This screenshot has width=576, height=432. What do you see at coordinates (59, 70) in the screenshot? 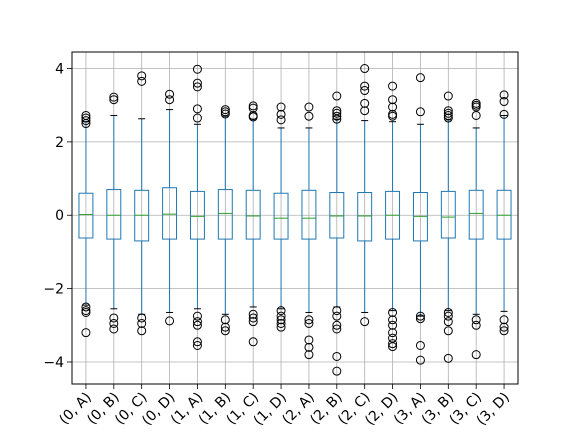
I see `y-tick-label: 4` at bounding box center [59, 70].